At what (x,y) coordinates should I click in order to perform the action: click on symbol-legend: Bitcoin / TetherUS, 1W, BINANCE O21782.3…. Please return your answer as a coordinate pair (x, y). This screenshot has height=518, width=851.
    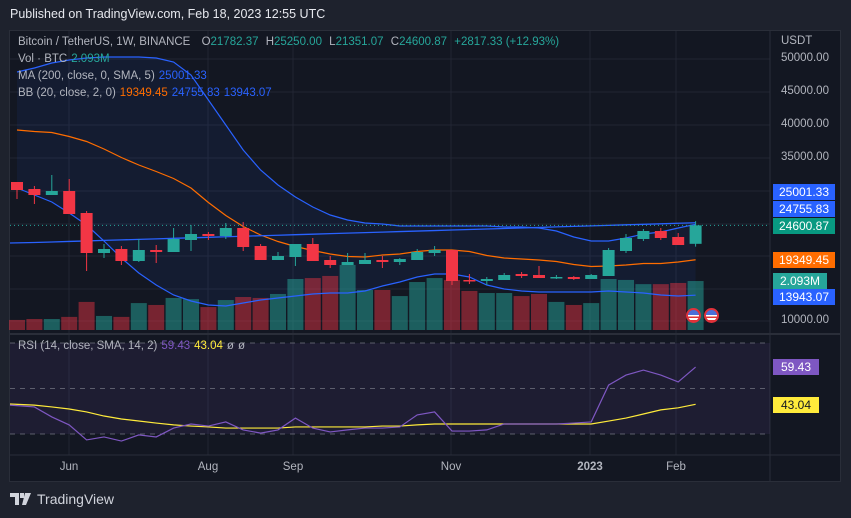
    Looking at the image, I should click on (290, 42).